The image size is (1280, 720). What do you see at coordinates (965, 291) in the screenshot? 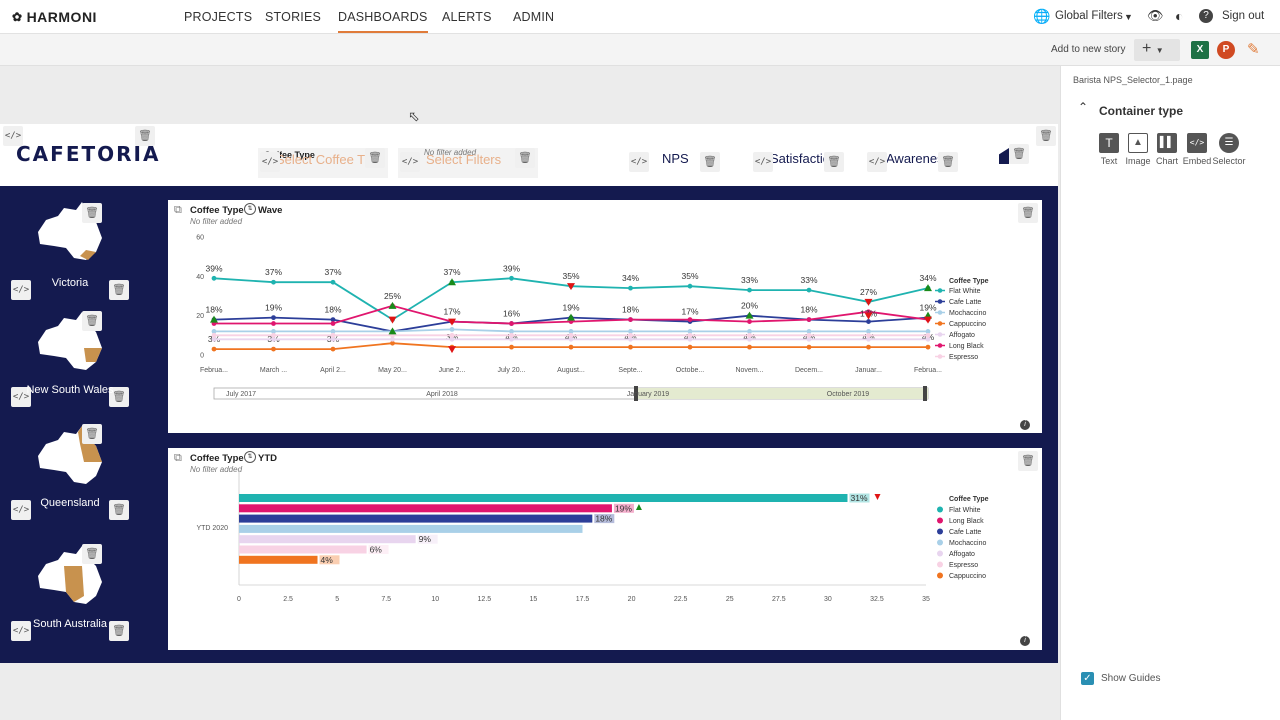
I see `legend-item: Flat White` at bounding box center [965, 291].